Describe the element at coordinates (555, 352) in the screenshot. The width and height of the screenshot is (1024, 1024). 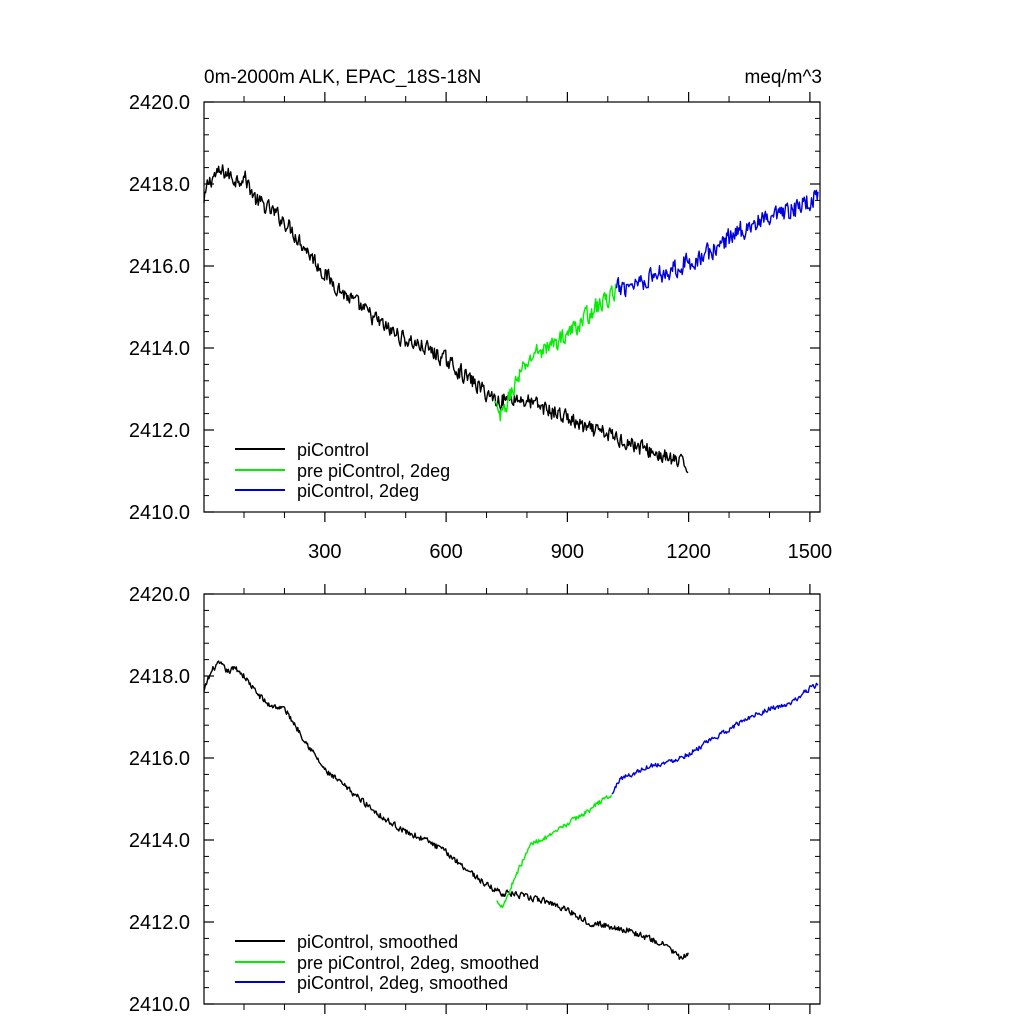
I see `series-line-pre-picontrol-2deg` at that location.